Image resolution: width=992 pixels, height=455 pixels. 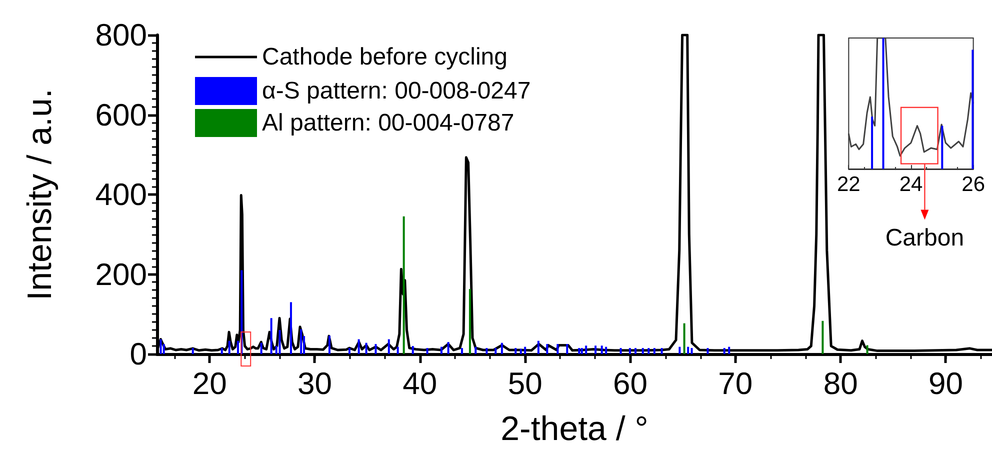 I want to click on y-tick-label: 600, so click(x=121, y=114).